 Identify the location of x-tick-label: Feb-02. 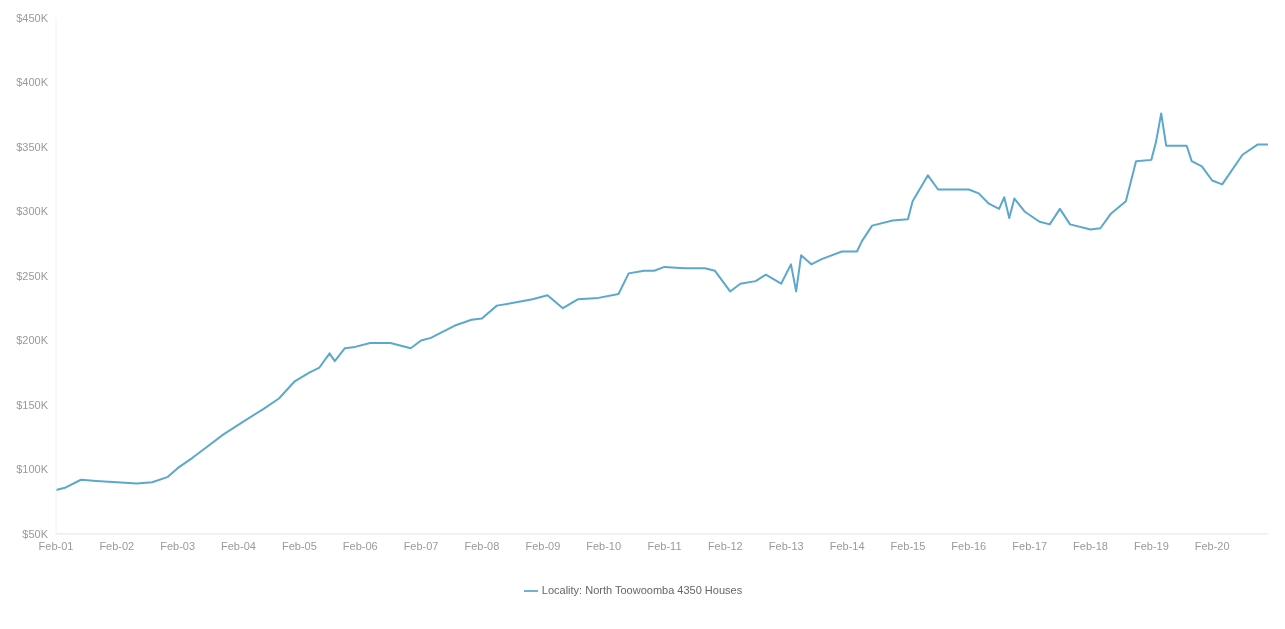
(117, 545).